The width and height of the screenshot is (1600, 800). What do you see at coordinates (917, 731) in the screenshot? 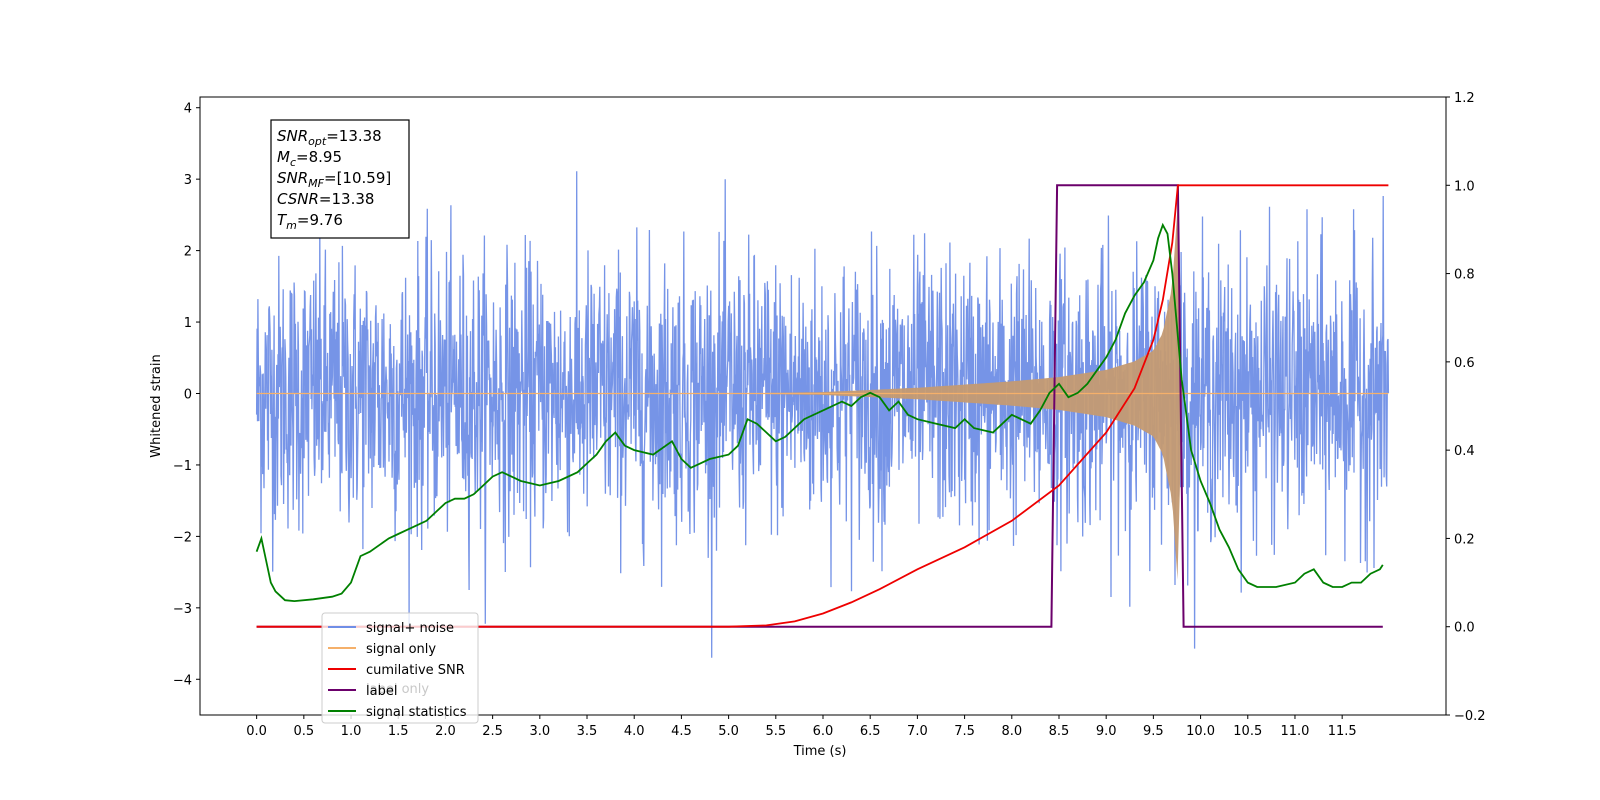
I see `x-tick-label: 7.0` at bounding box center [917, 731].